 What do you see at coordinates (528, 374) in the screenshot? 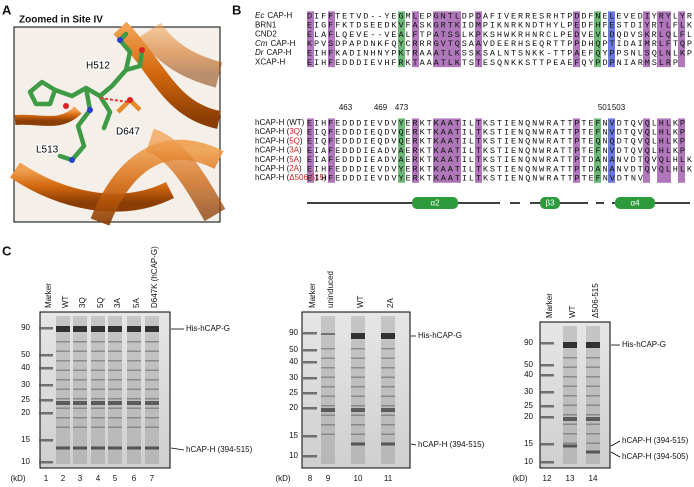
I see `ladder-label: 40` at bounding box center [528, 374].